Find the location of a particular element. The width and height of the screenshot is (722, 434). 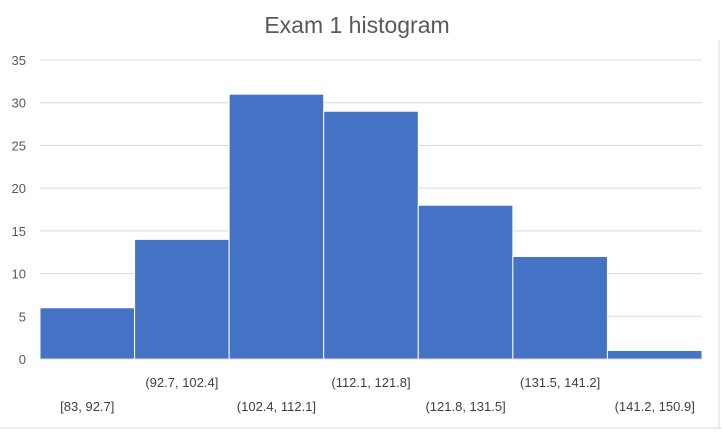

y-tick-label: 15 is located at coordinates (19, 231).